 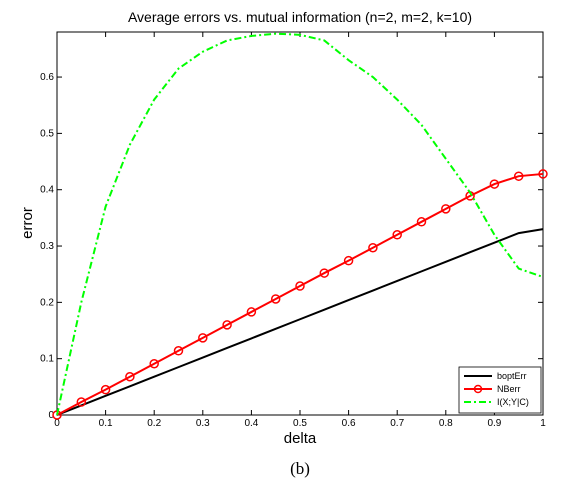 What do you see at coordinates (47, 133) in the screenshot?
I see `y-tick-label: 0.5` at bounding box center [47, 133].